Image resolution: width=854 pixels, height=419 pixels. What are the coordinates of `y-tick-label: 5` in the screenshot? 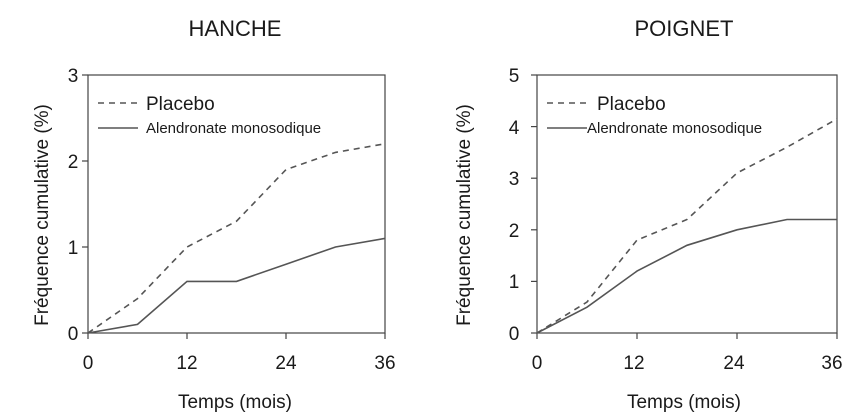 It's located at (514, 76).